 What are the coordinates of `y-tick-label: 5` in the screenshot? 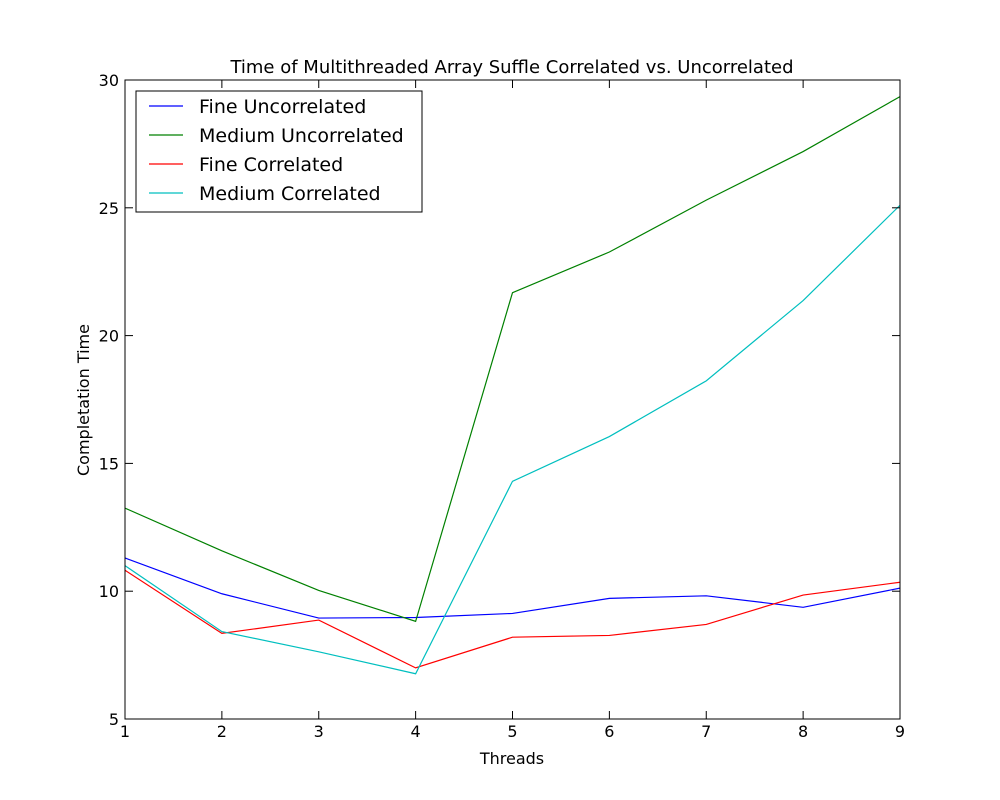 It's located at (114, 719).